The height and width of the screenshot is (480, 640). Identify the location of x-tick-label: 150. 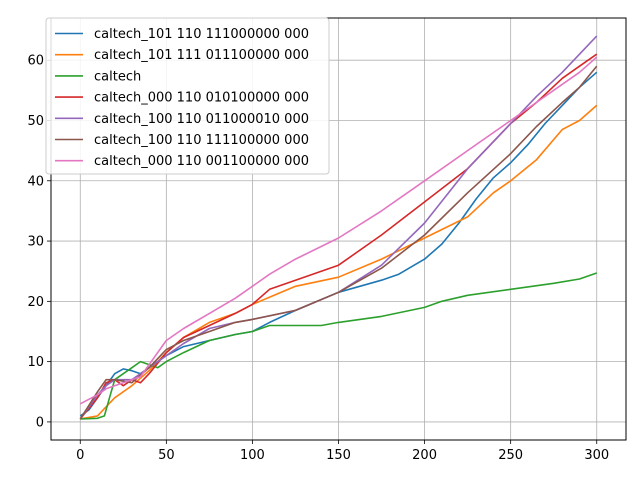
(338, 455).